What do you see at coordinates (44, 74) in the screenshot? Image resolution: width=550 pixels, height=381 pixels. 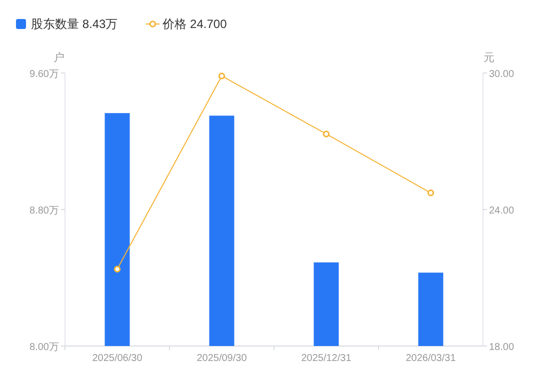 I see `y-tick-label: 9.60万` at bounding box center [44, 74].